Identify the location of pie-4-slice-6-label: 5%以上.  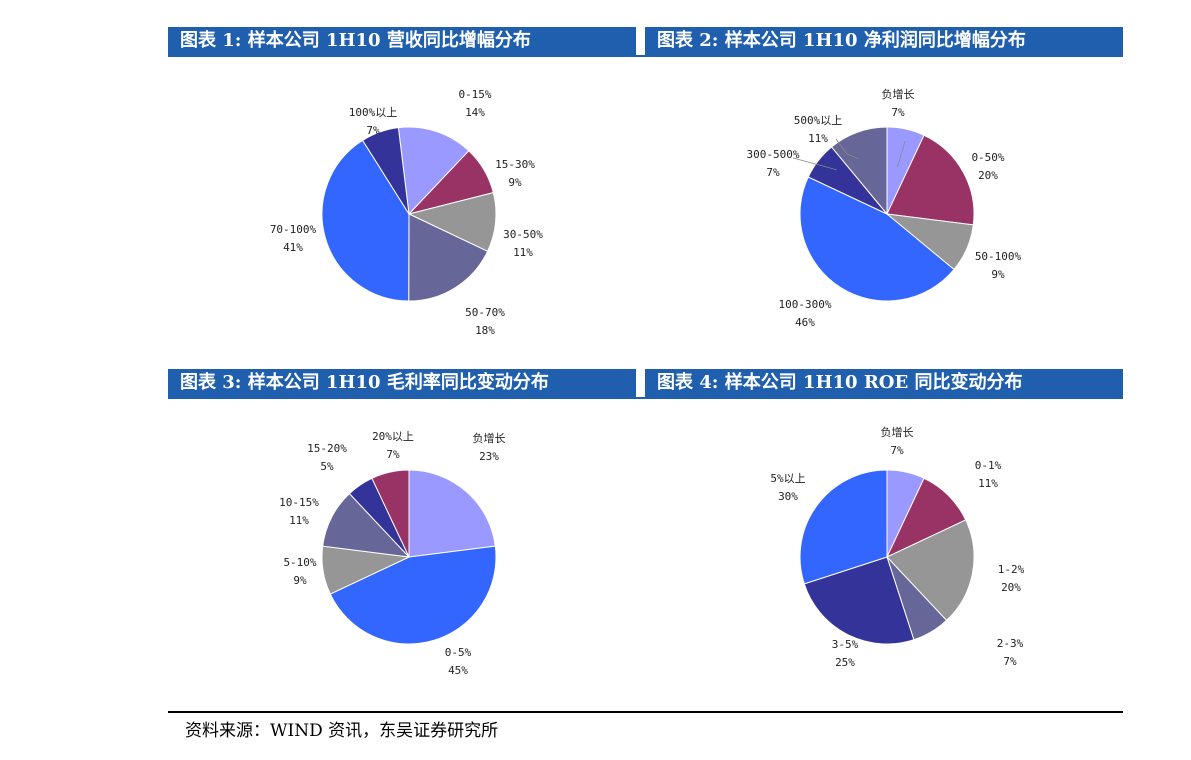
(787, 478).